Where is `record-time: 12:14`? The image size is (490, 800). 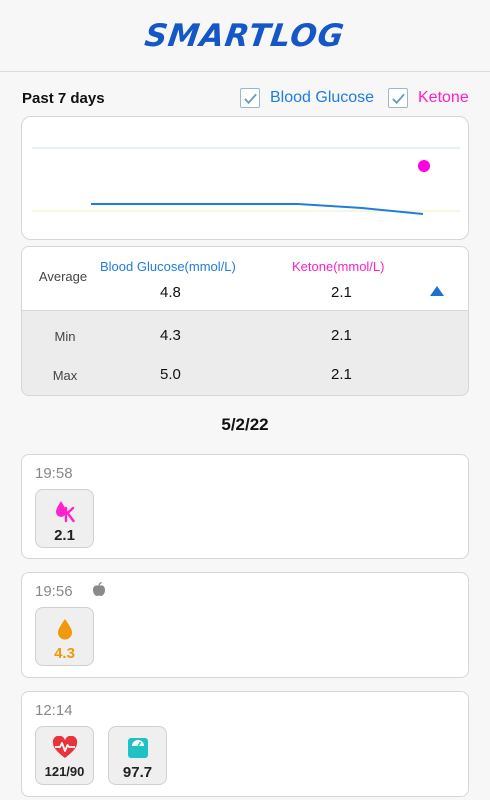
record-time: 12:14 is located at coordinates (54, 710).